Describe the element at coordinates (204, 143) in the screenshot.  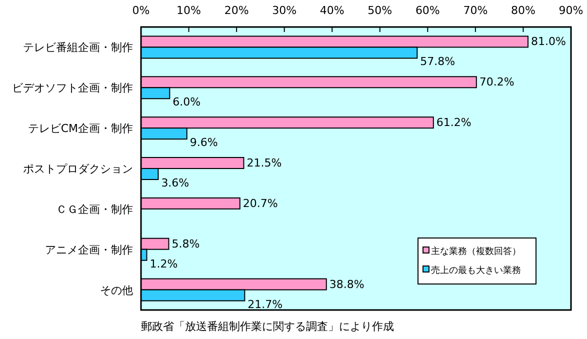
I see `data-label: 9.6%` at that location.